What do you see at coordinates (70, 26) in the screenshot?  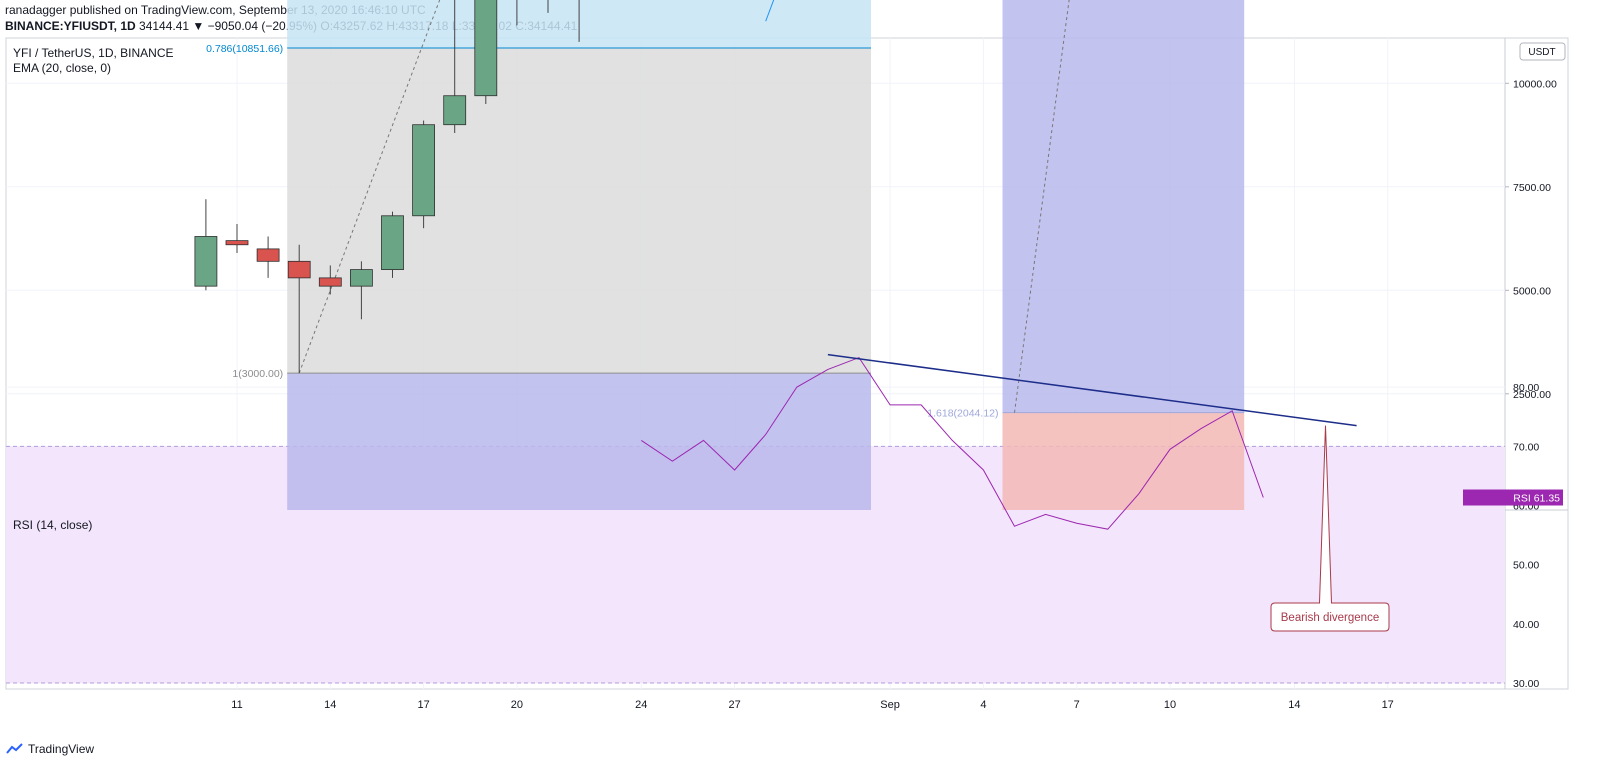 I see `symbol-line: BINANCE:YFIUSDT, 1D` at bounding box center [70, 26].